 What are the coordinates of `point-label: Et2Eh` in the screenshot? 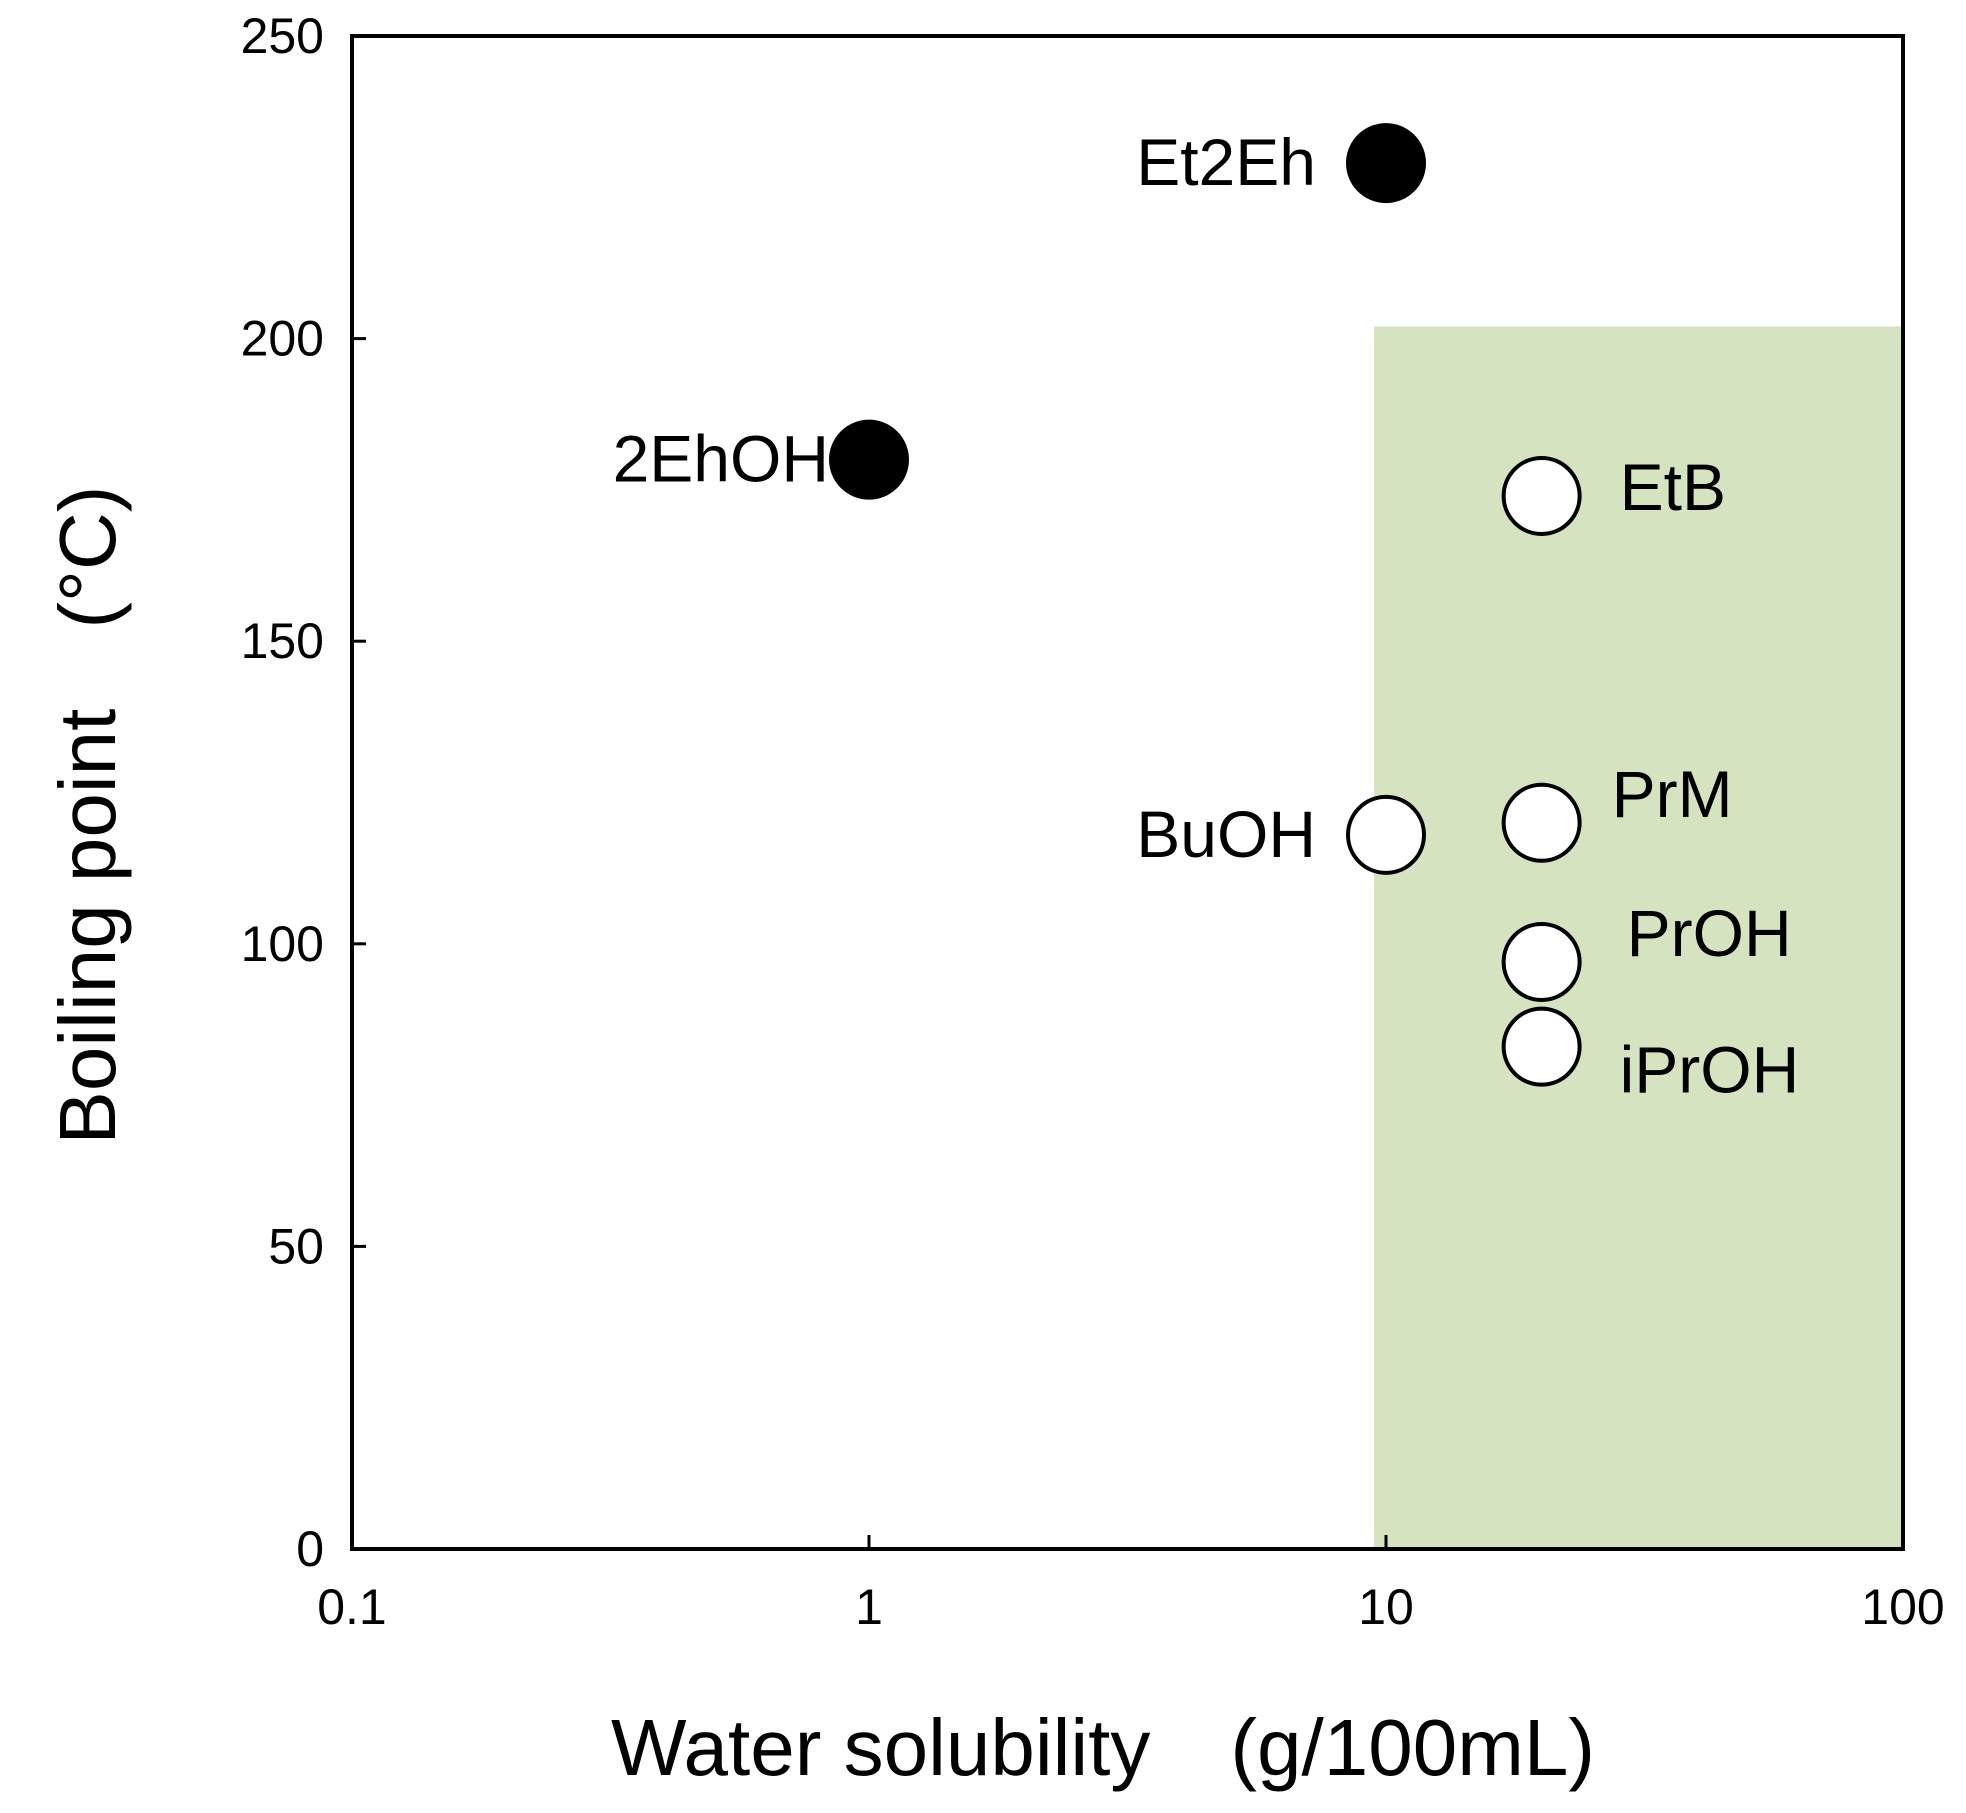 It's located at (1226, 162).